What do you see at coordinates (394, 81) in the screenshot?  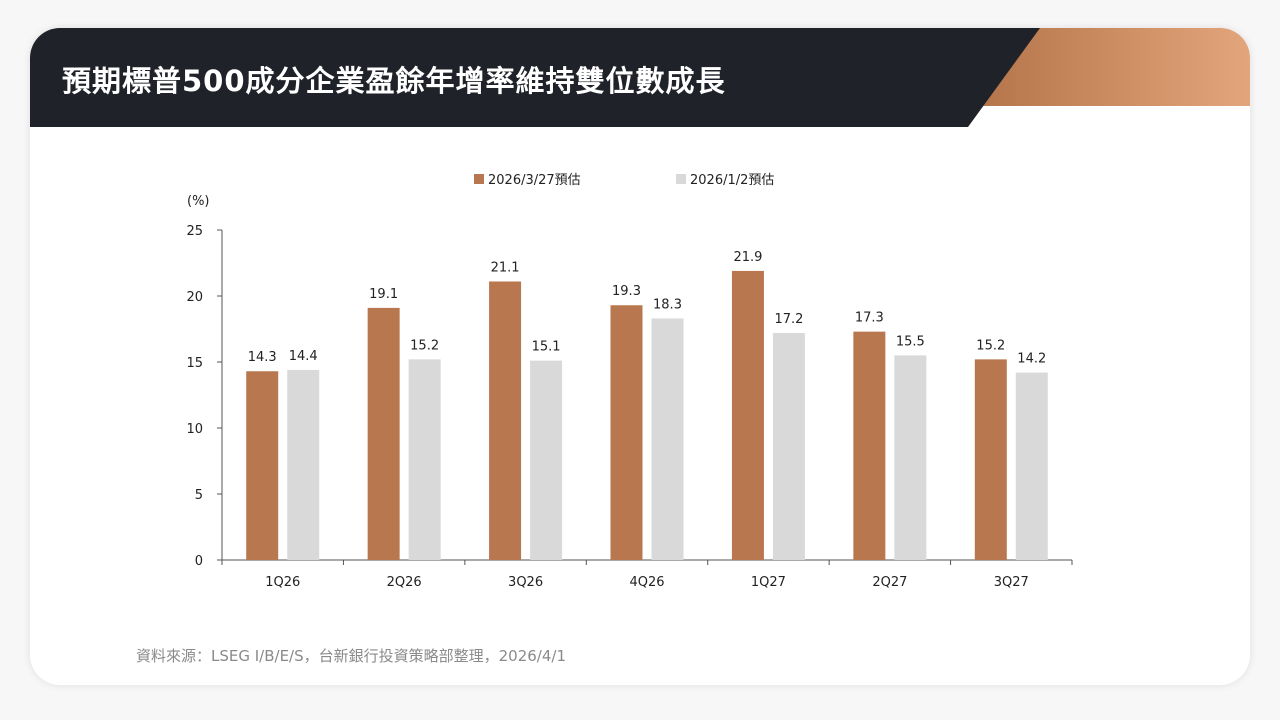 I see `page-title: 預期標普500成分企業盈餘年增率維持雙位數成長` at bounding box center [394, 81].